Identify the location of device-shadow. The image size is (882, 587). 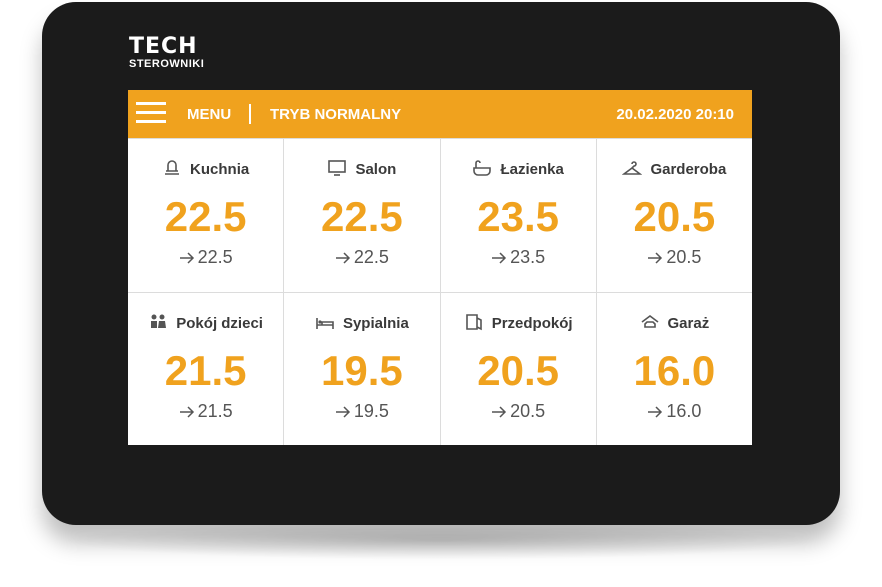
(441, 540).